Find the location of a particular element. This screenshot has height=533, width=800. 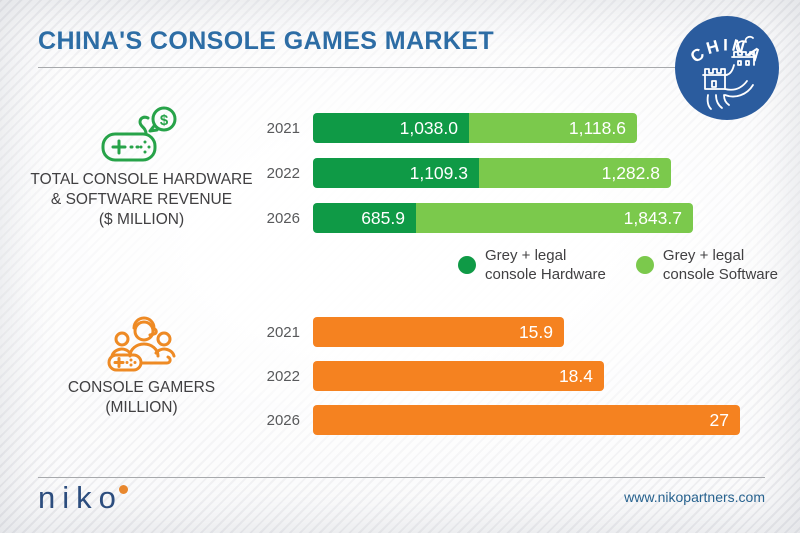

legend-sw-line1: Grey + legal is located at coordinates (703, 255).